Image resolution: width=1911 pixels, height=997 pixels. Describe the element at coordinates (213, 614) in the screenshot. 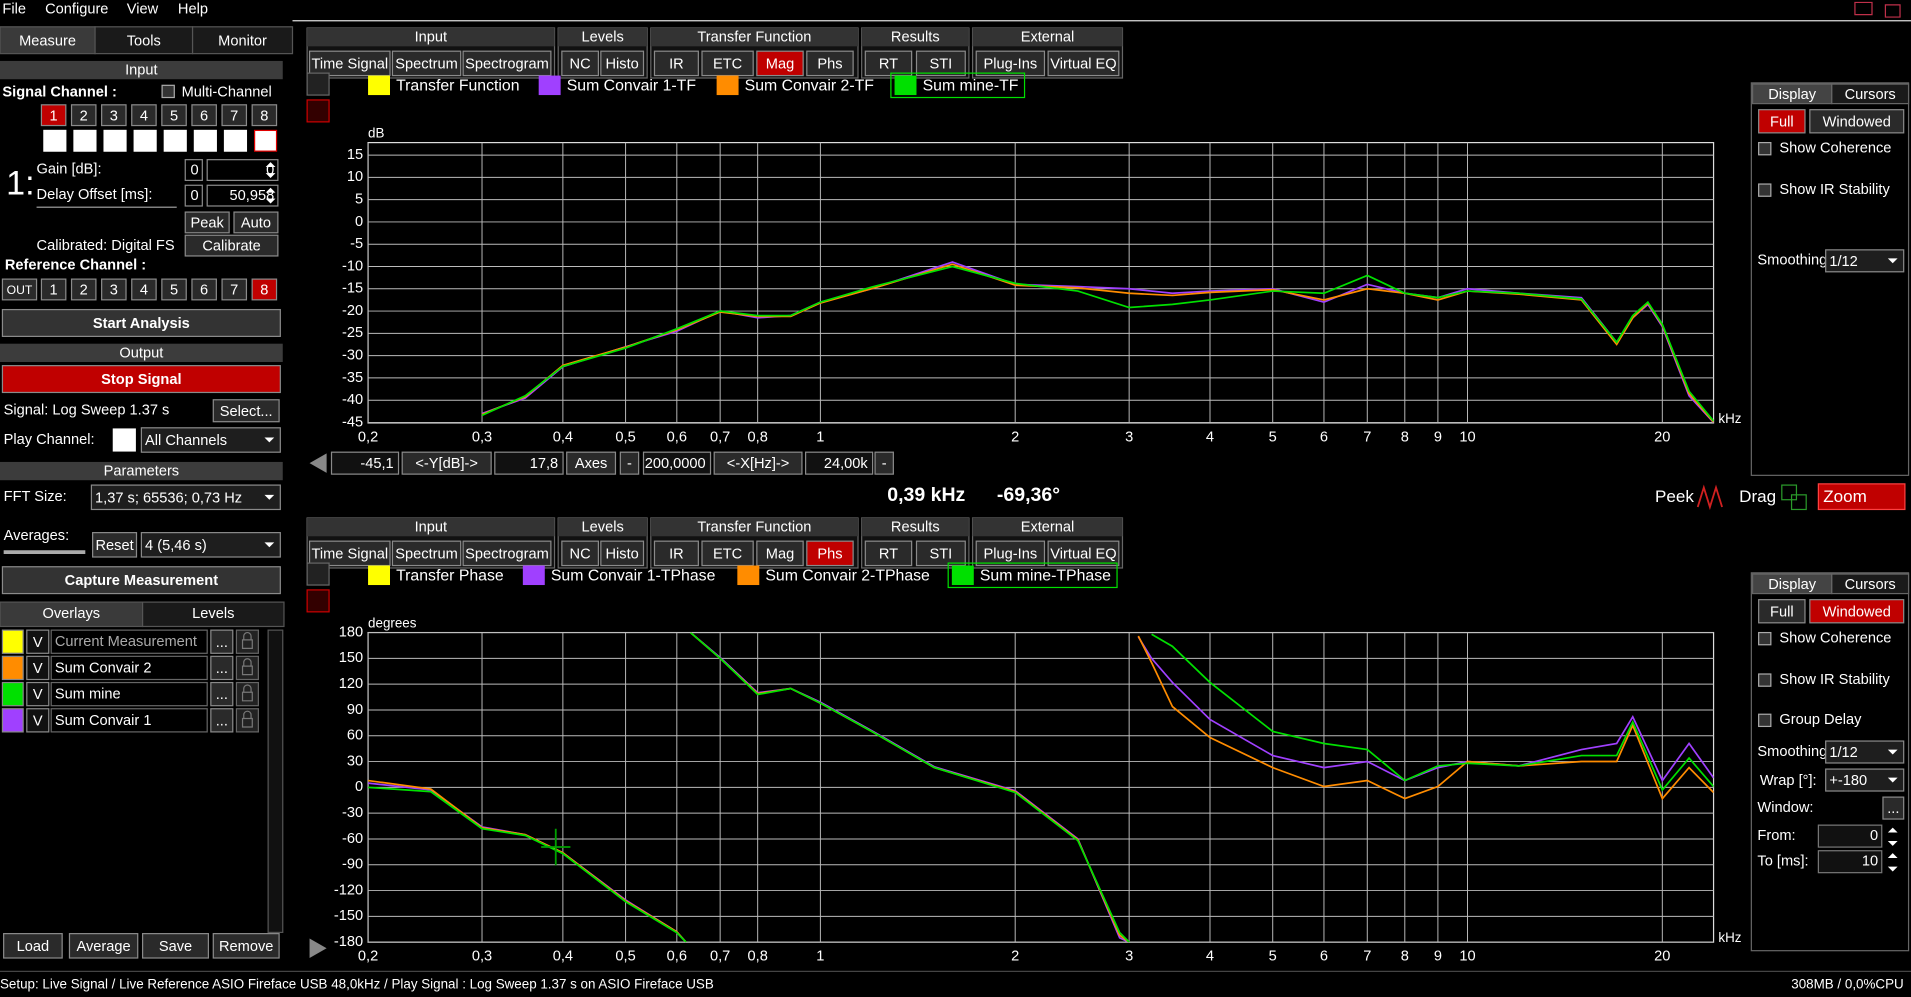

I see `tab-label: Levels` at that location.